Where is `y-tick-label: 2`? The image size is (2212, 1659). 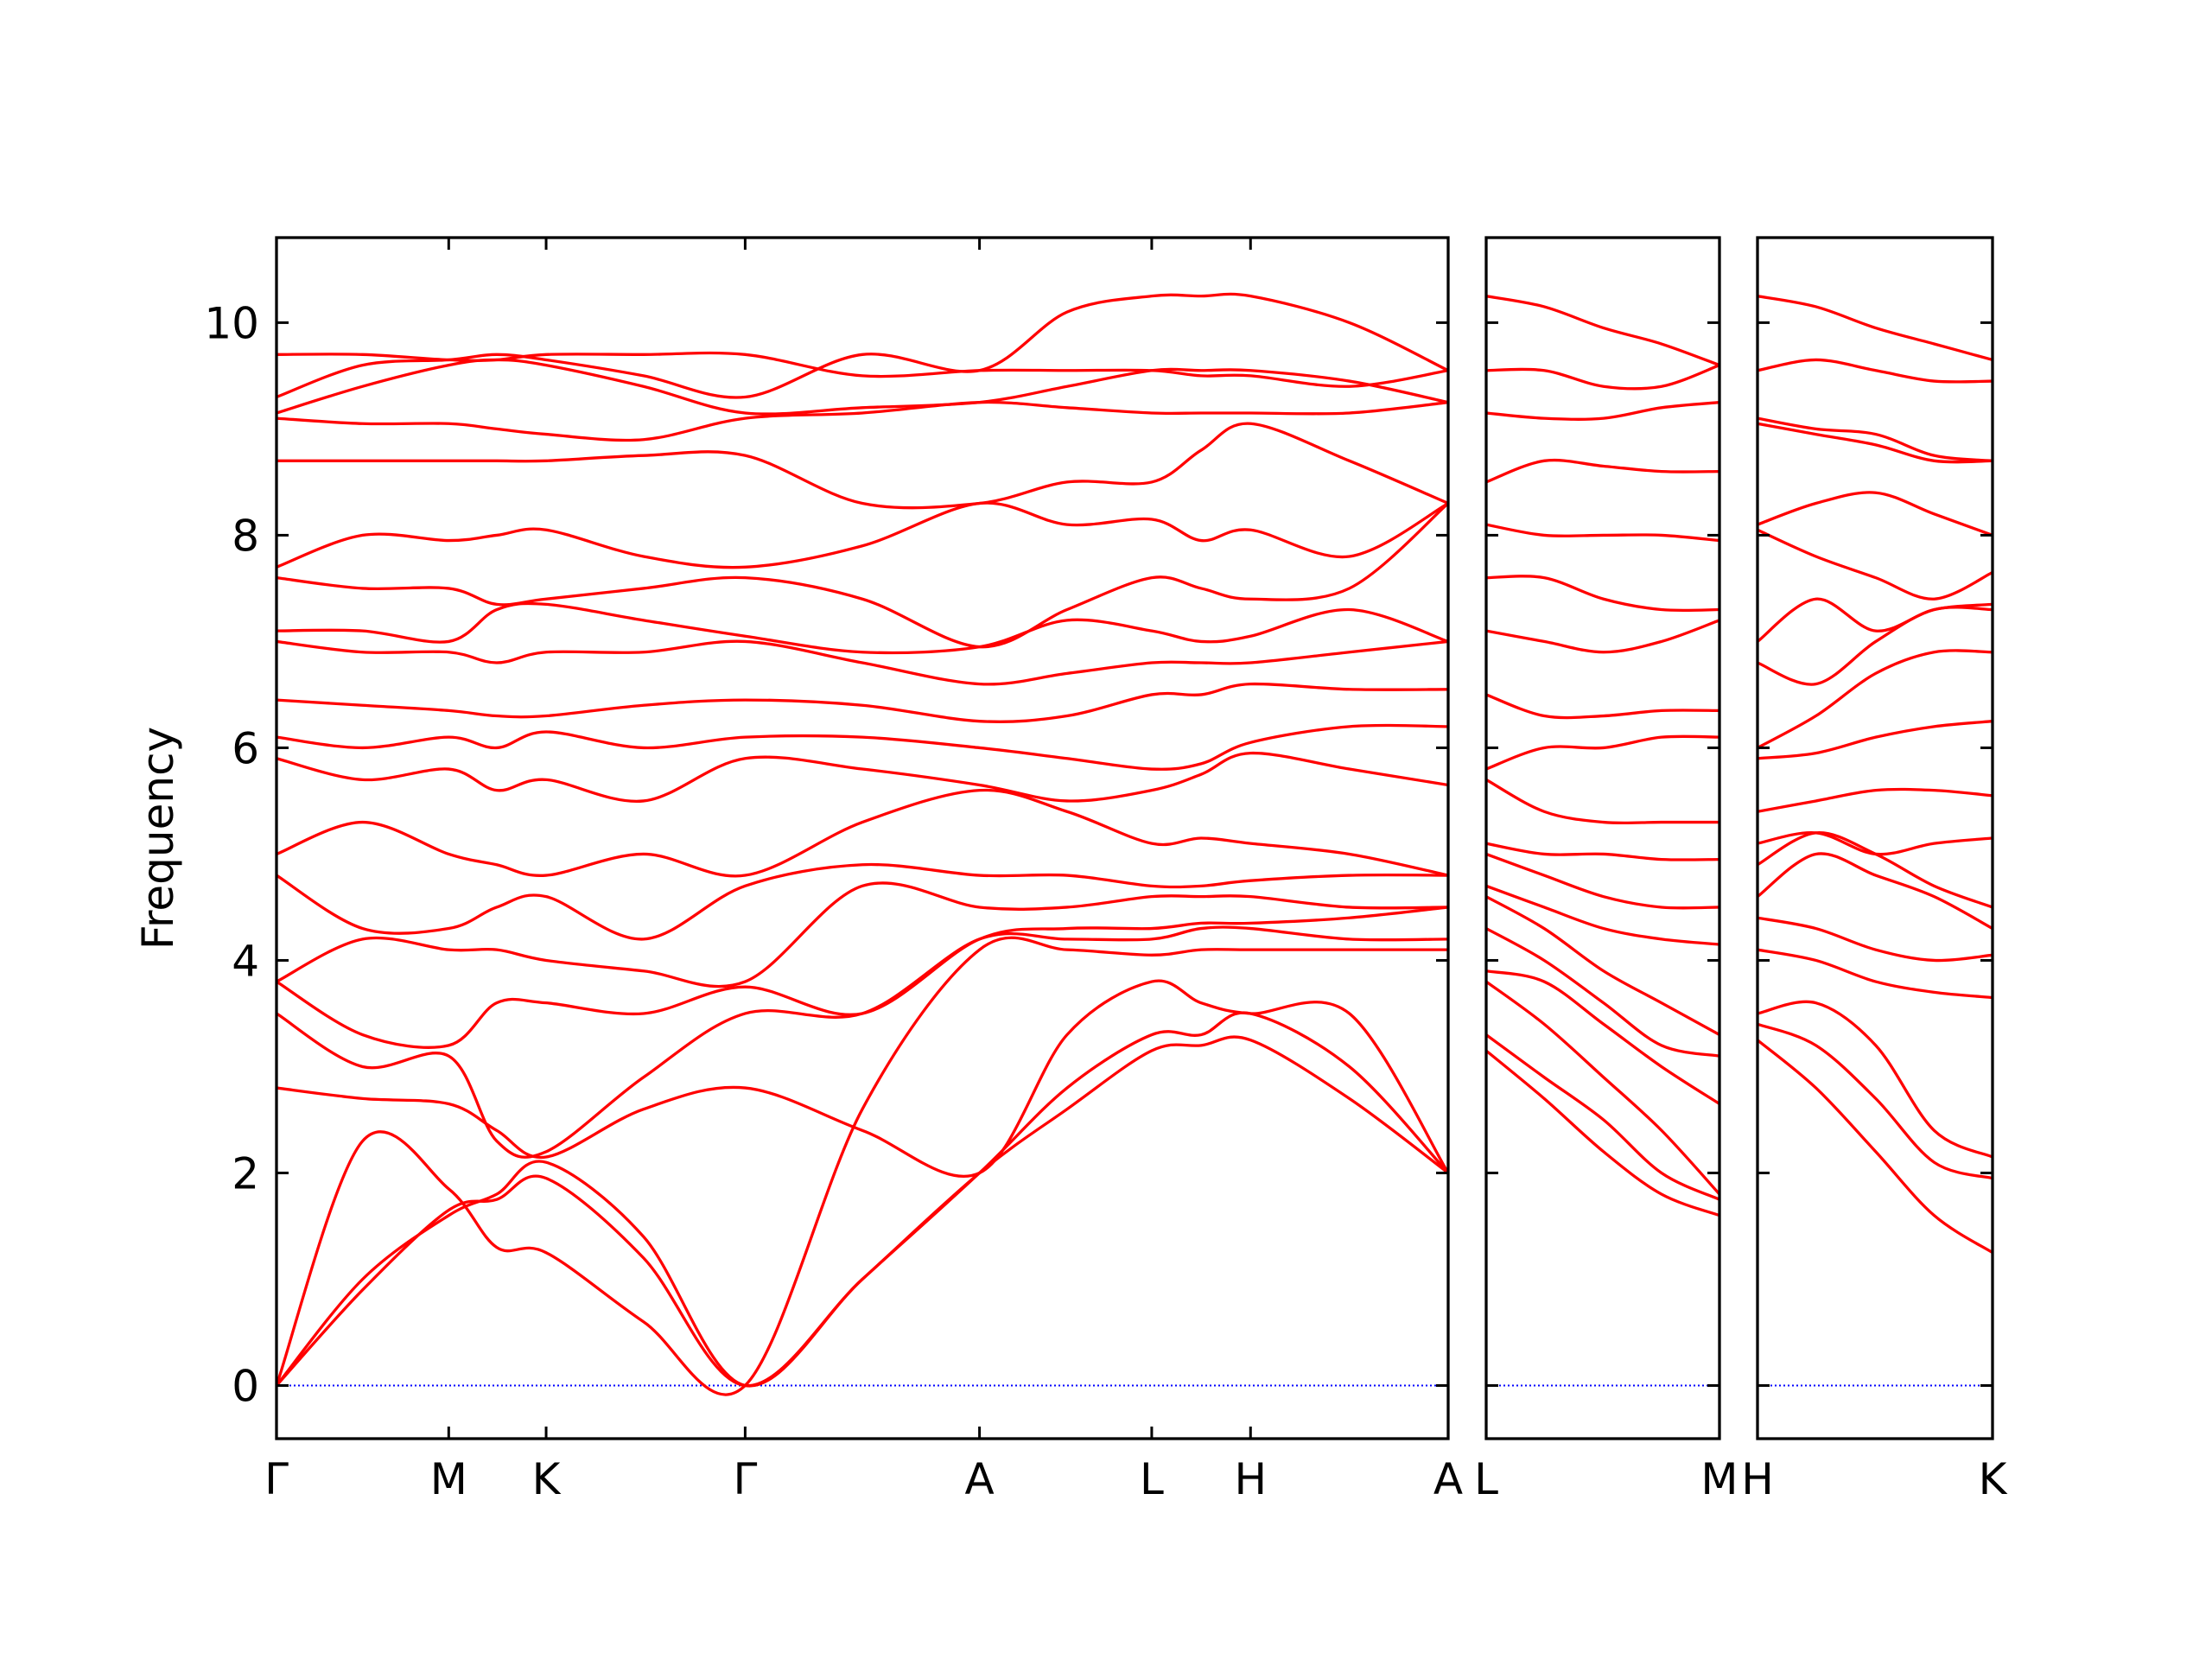 y-tick-label: 2 is located at coordinates (245, 1173).